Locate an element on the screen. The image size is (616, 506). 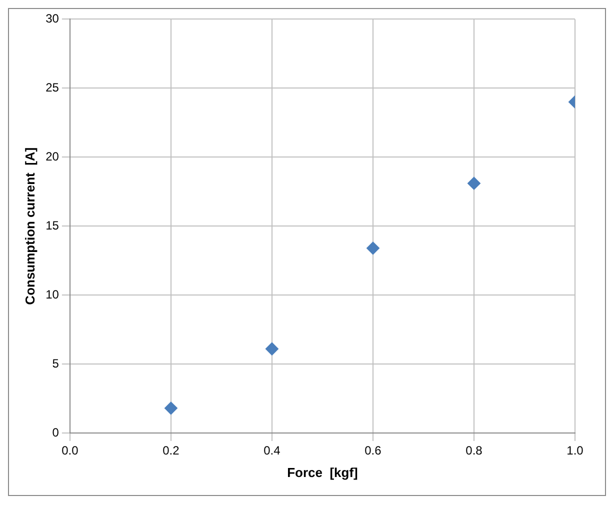
y-tick-label: 5 is located at coordinates (56, 363).